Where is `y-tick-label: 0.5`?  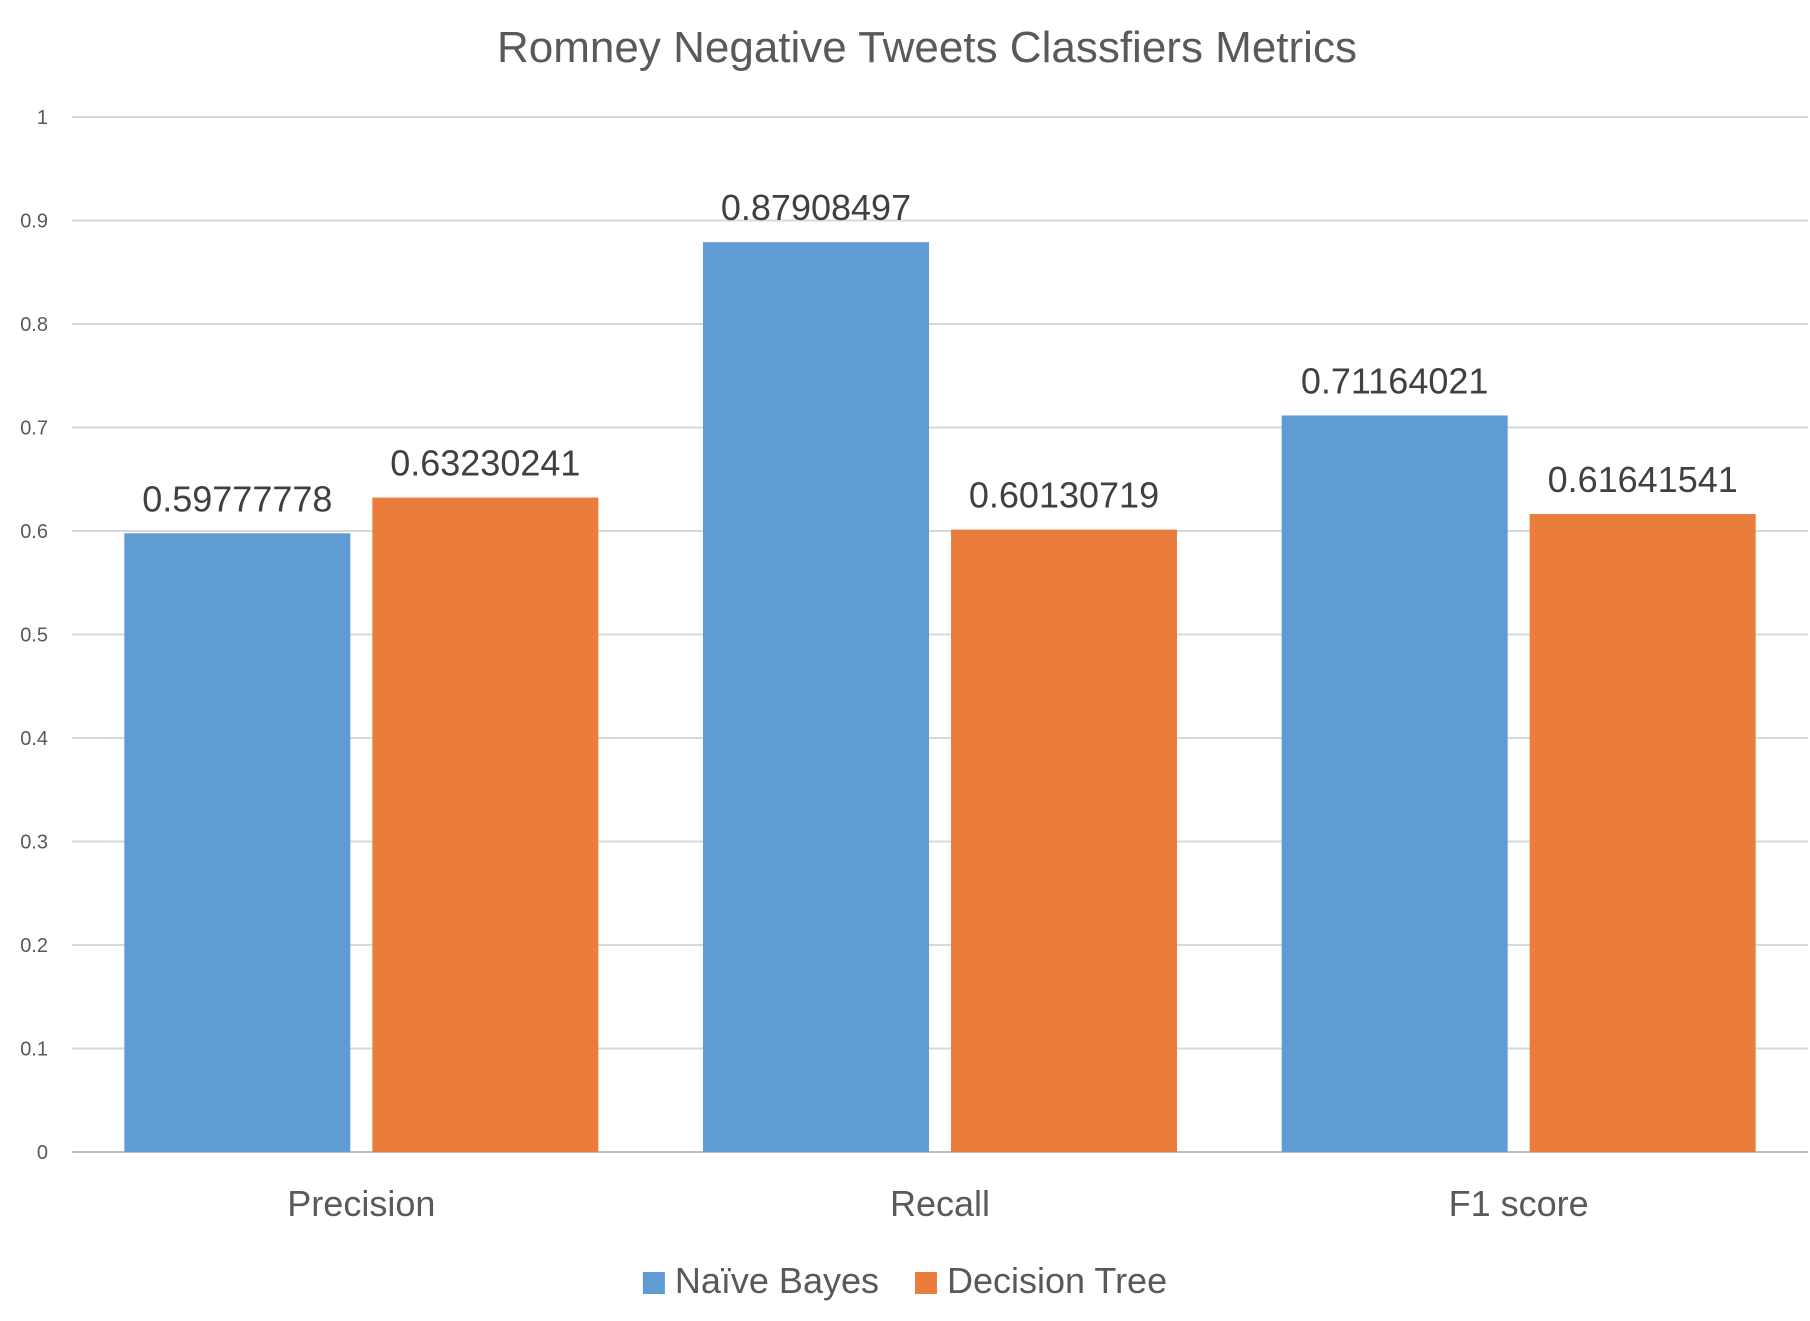 y-tick-label: 0.5 is located at coordinates (34, 636).